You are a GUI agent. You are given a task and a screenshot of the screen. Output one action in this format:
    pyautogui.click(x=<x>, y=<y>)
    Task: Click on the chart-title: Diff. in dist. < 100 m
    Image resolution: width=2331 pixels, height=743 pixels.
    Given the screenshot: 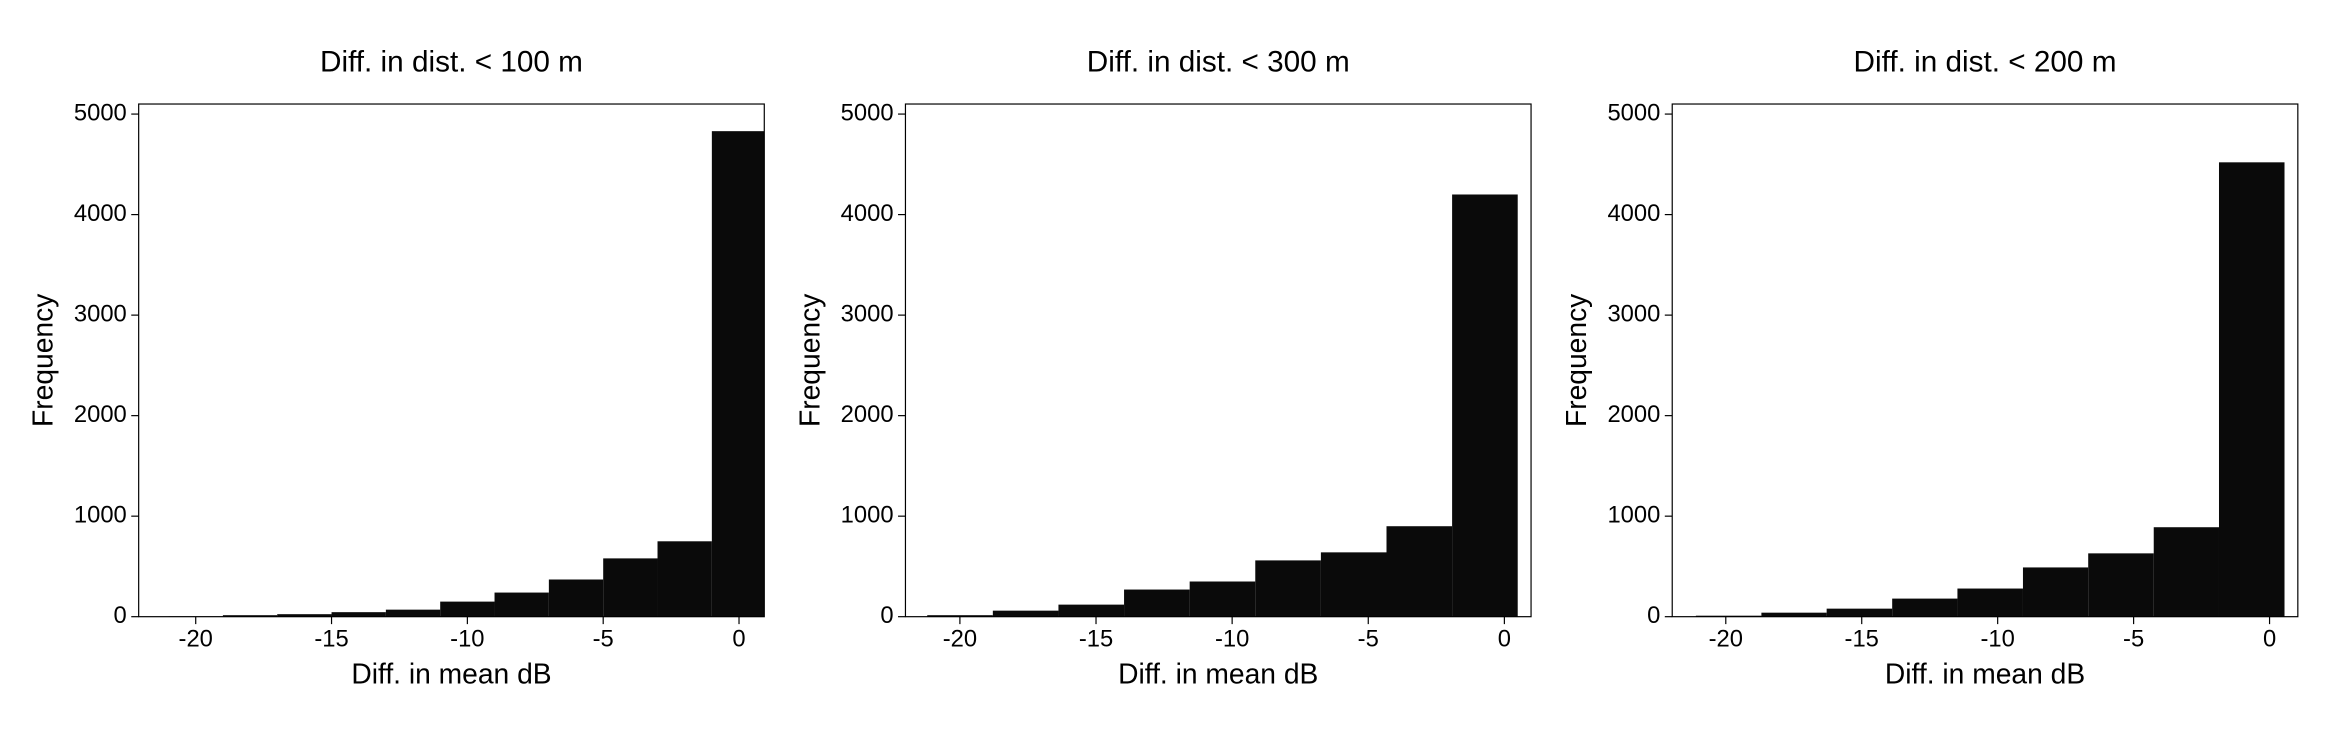 What is the action you would take?
    pyautogui.click(x=451, y=62)
    